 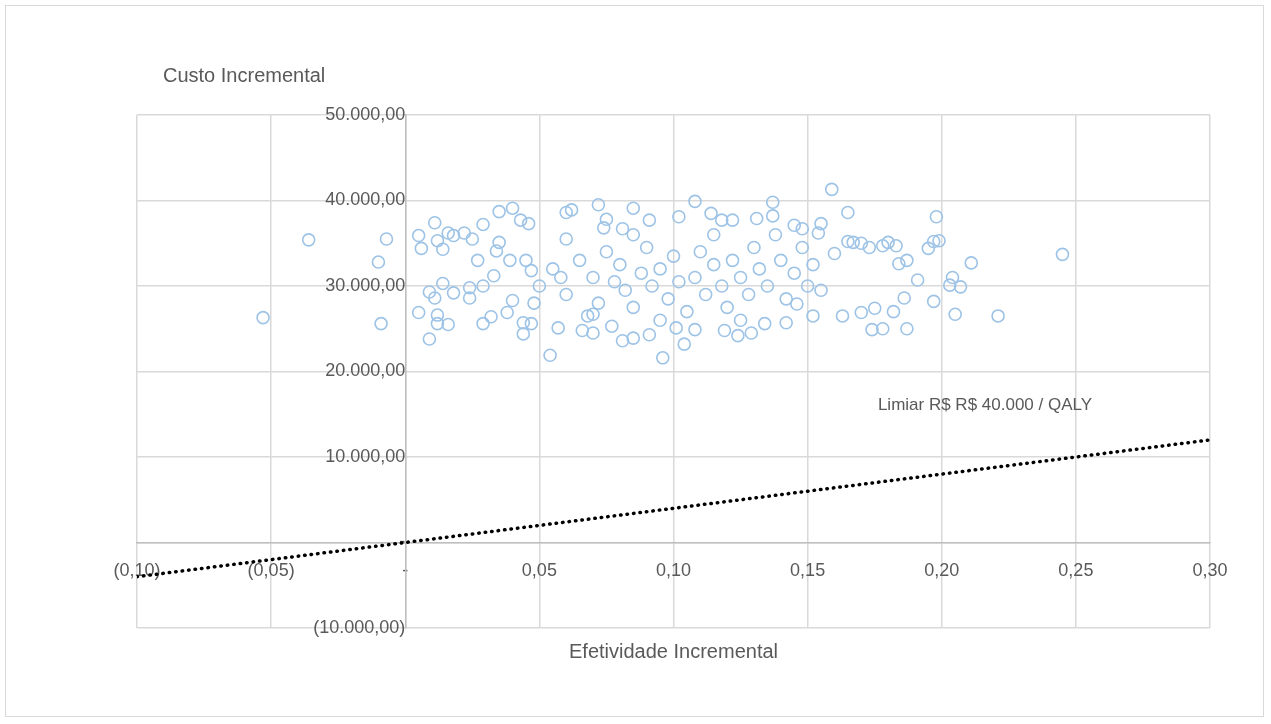 I want to click on x-tick-label: 0,20, so click(x=942, y=570).